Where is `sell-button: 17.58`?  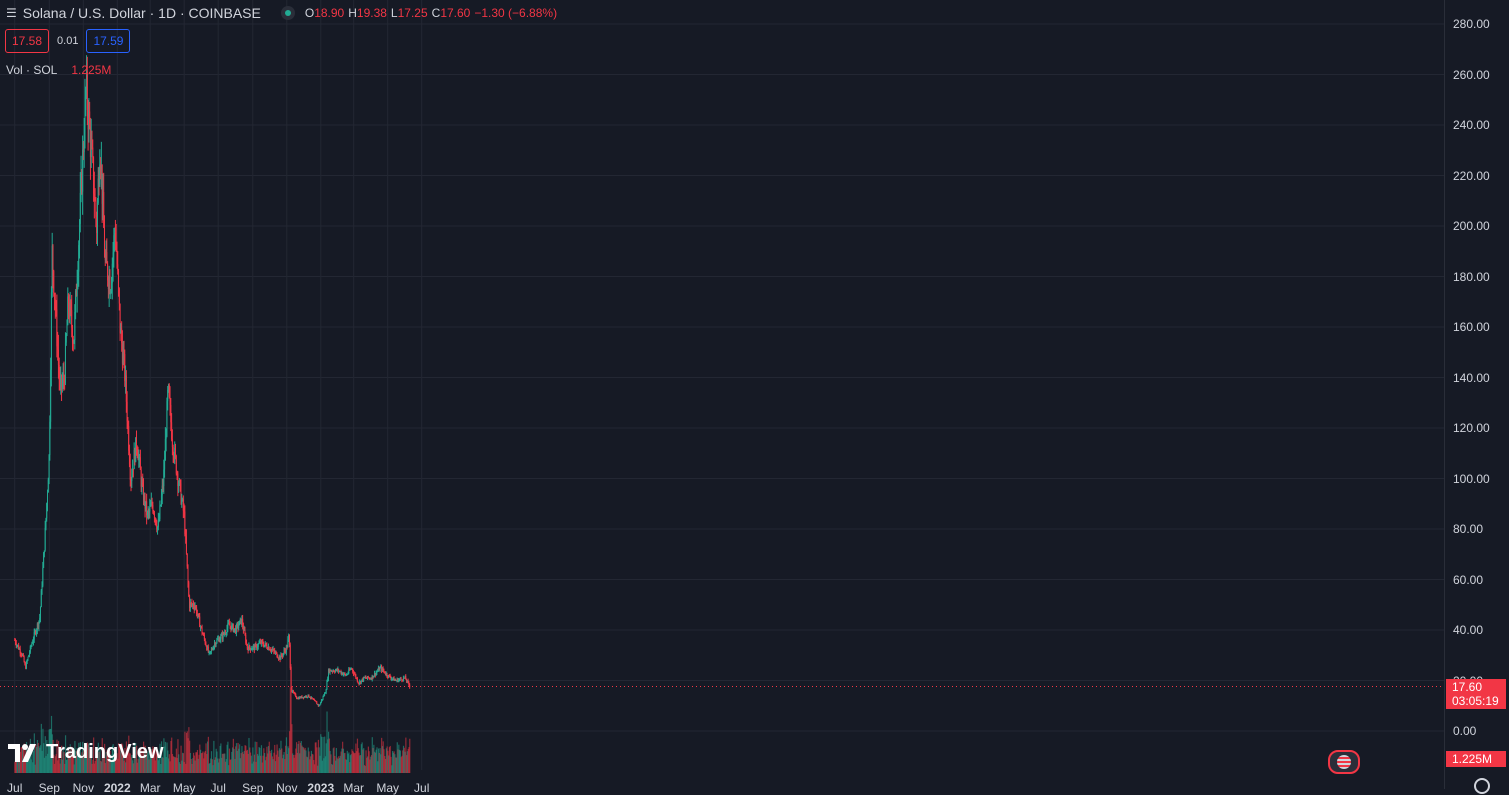 sell-button: 17.58 is located at coordinates (27, 41).